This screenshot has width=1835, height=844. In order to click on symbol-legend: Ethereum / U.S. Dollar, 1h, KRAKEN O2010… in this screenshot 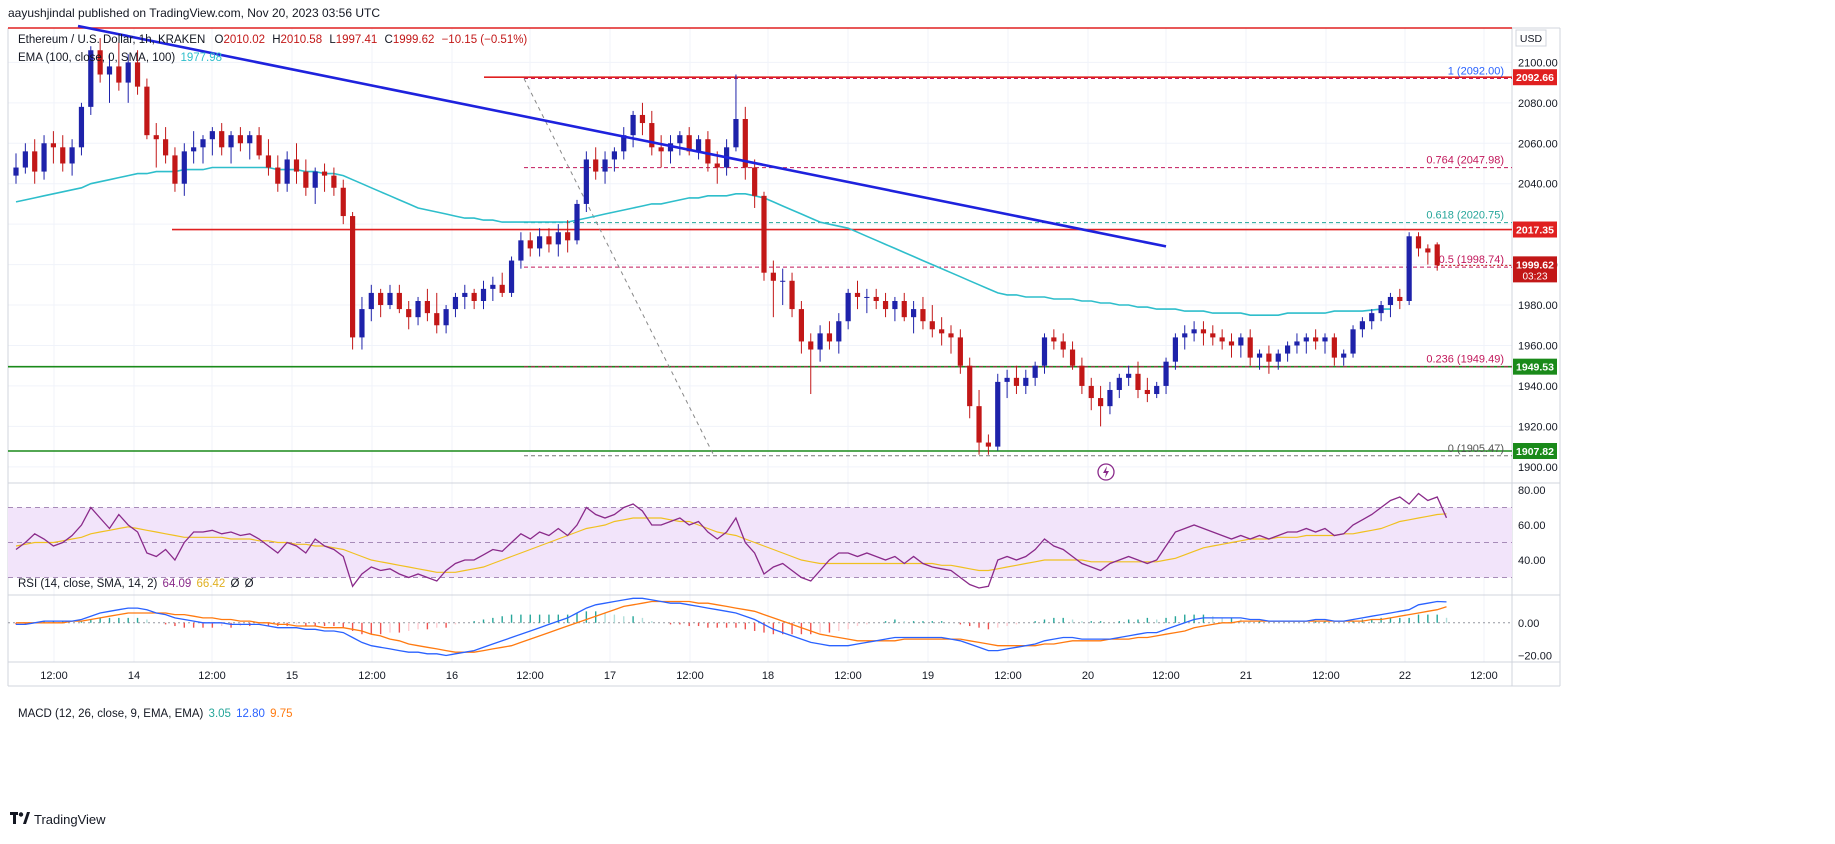, I will do `click(272, 40)`.